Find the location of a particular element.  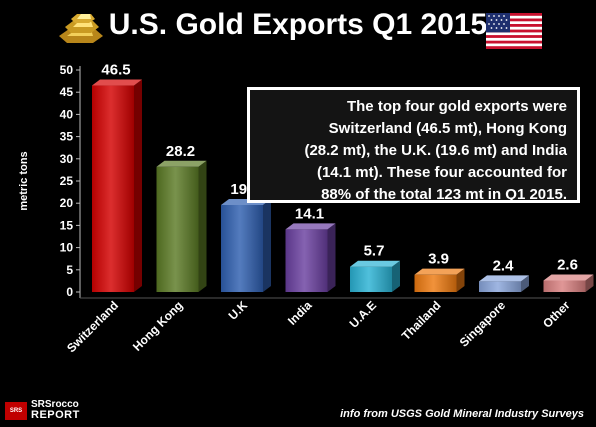

y-tick-label: 45 is located at coordinates (67, 92).